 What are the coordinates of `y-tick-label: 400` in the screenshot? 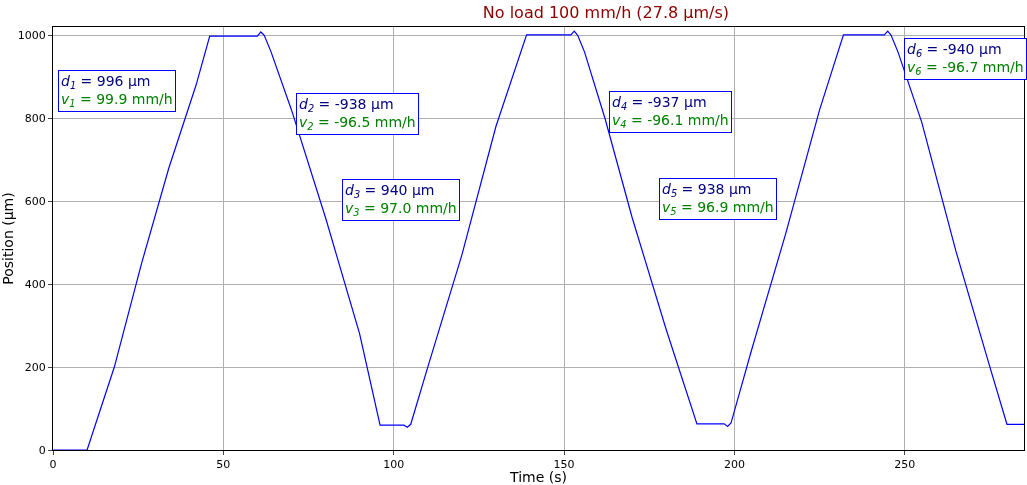 It's located at (35, 284).